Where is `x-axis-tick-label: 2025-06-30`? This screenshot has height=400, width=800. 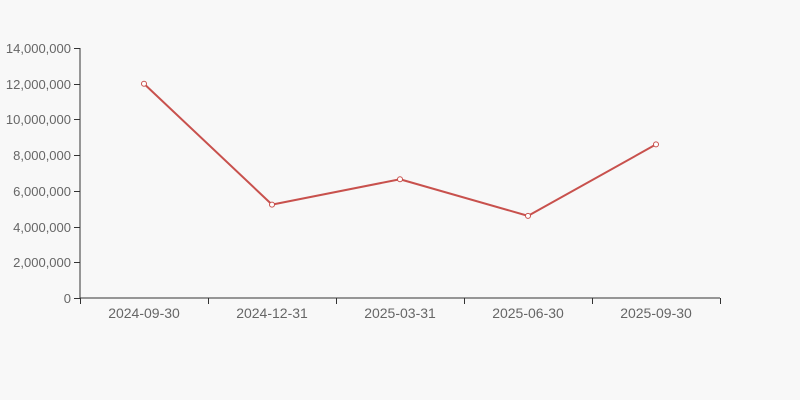 x-axis-tick-label: 2025-06-30 is located at coordinates (528, 313).